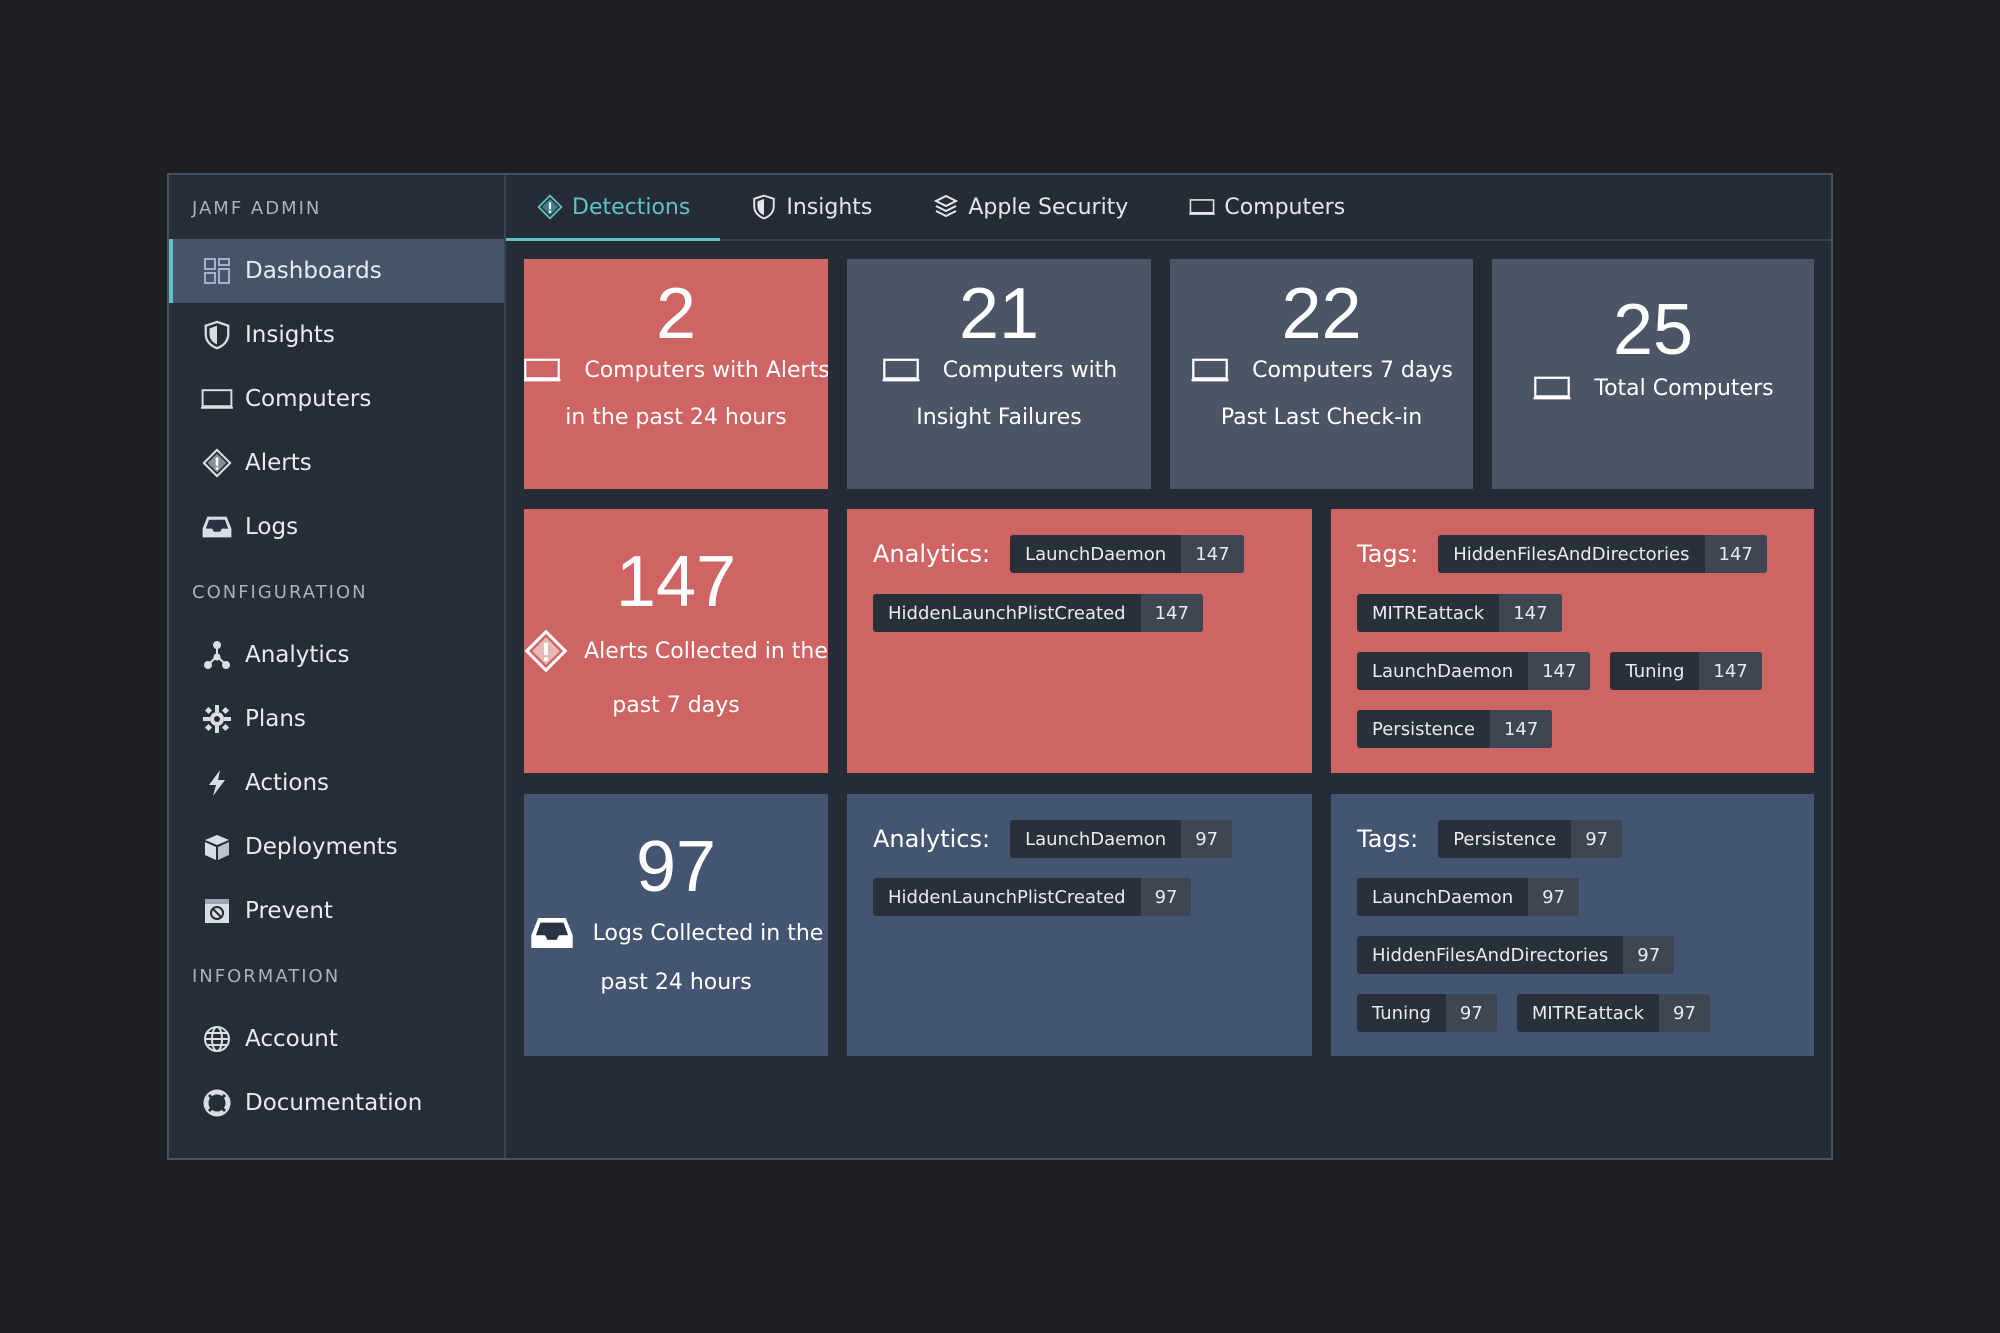 The height and width of the screenshot is (1333, 2000). I want to click on sidebar-item-label: Analytics, so click(297, 655).